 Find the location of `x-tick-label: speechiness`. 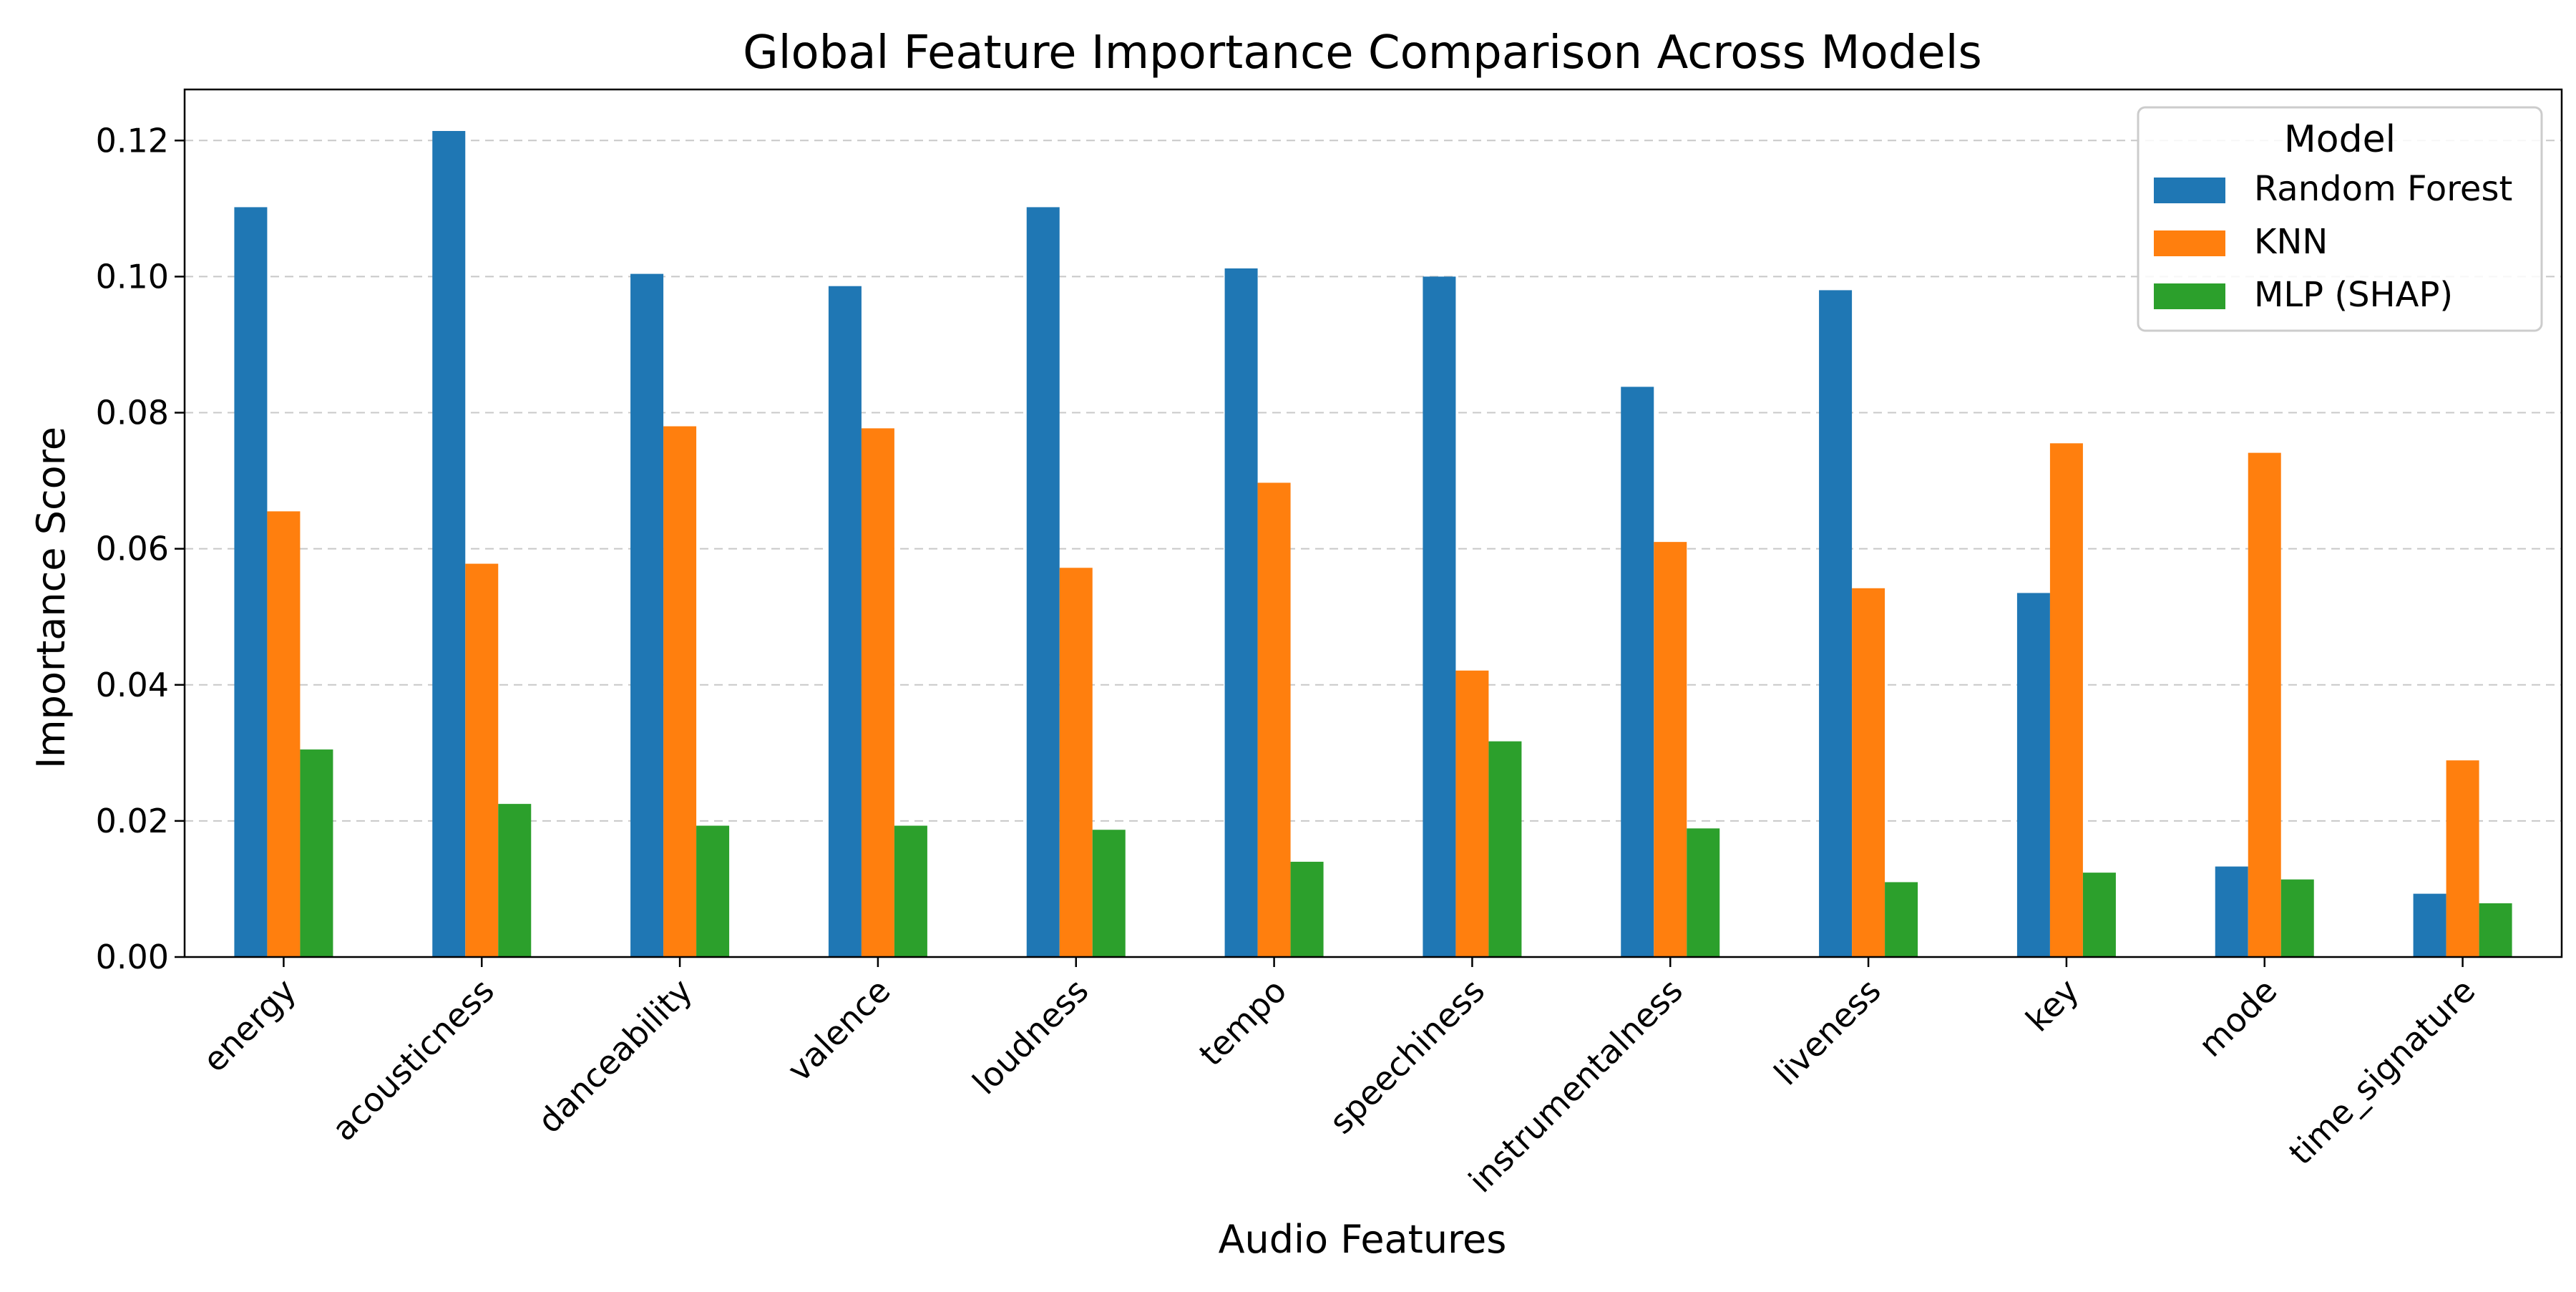

x-tick-label: speechiness is located at coordinates (1407, 1056).